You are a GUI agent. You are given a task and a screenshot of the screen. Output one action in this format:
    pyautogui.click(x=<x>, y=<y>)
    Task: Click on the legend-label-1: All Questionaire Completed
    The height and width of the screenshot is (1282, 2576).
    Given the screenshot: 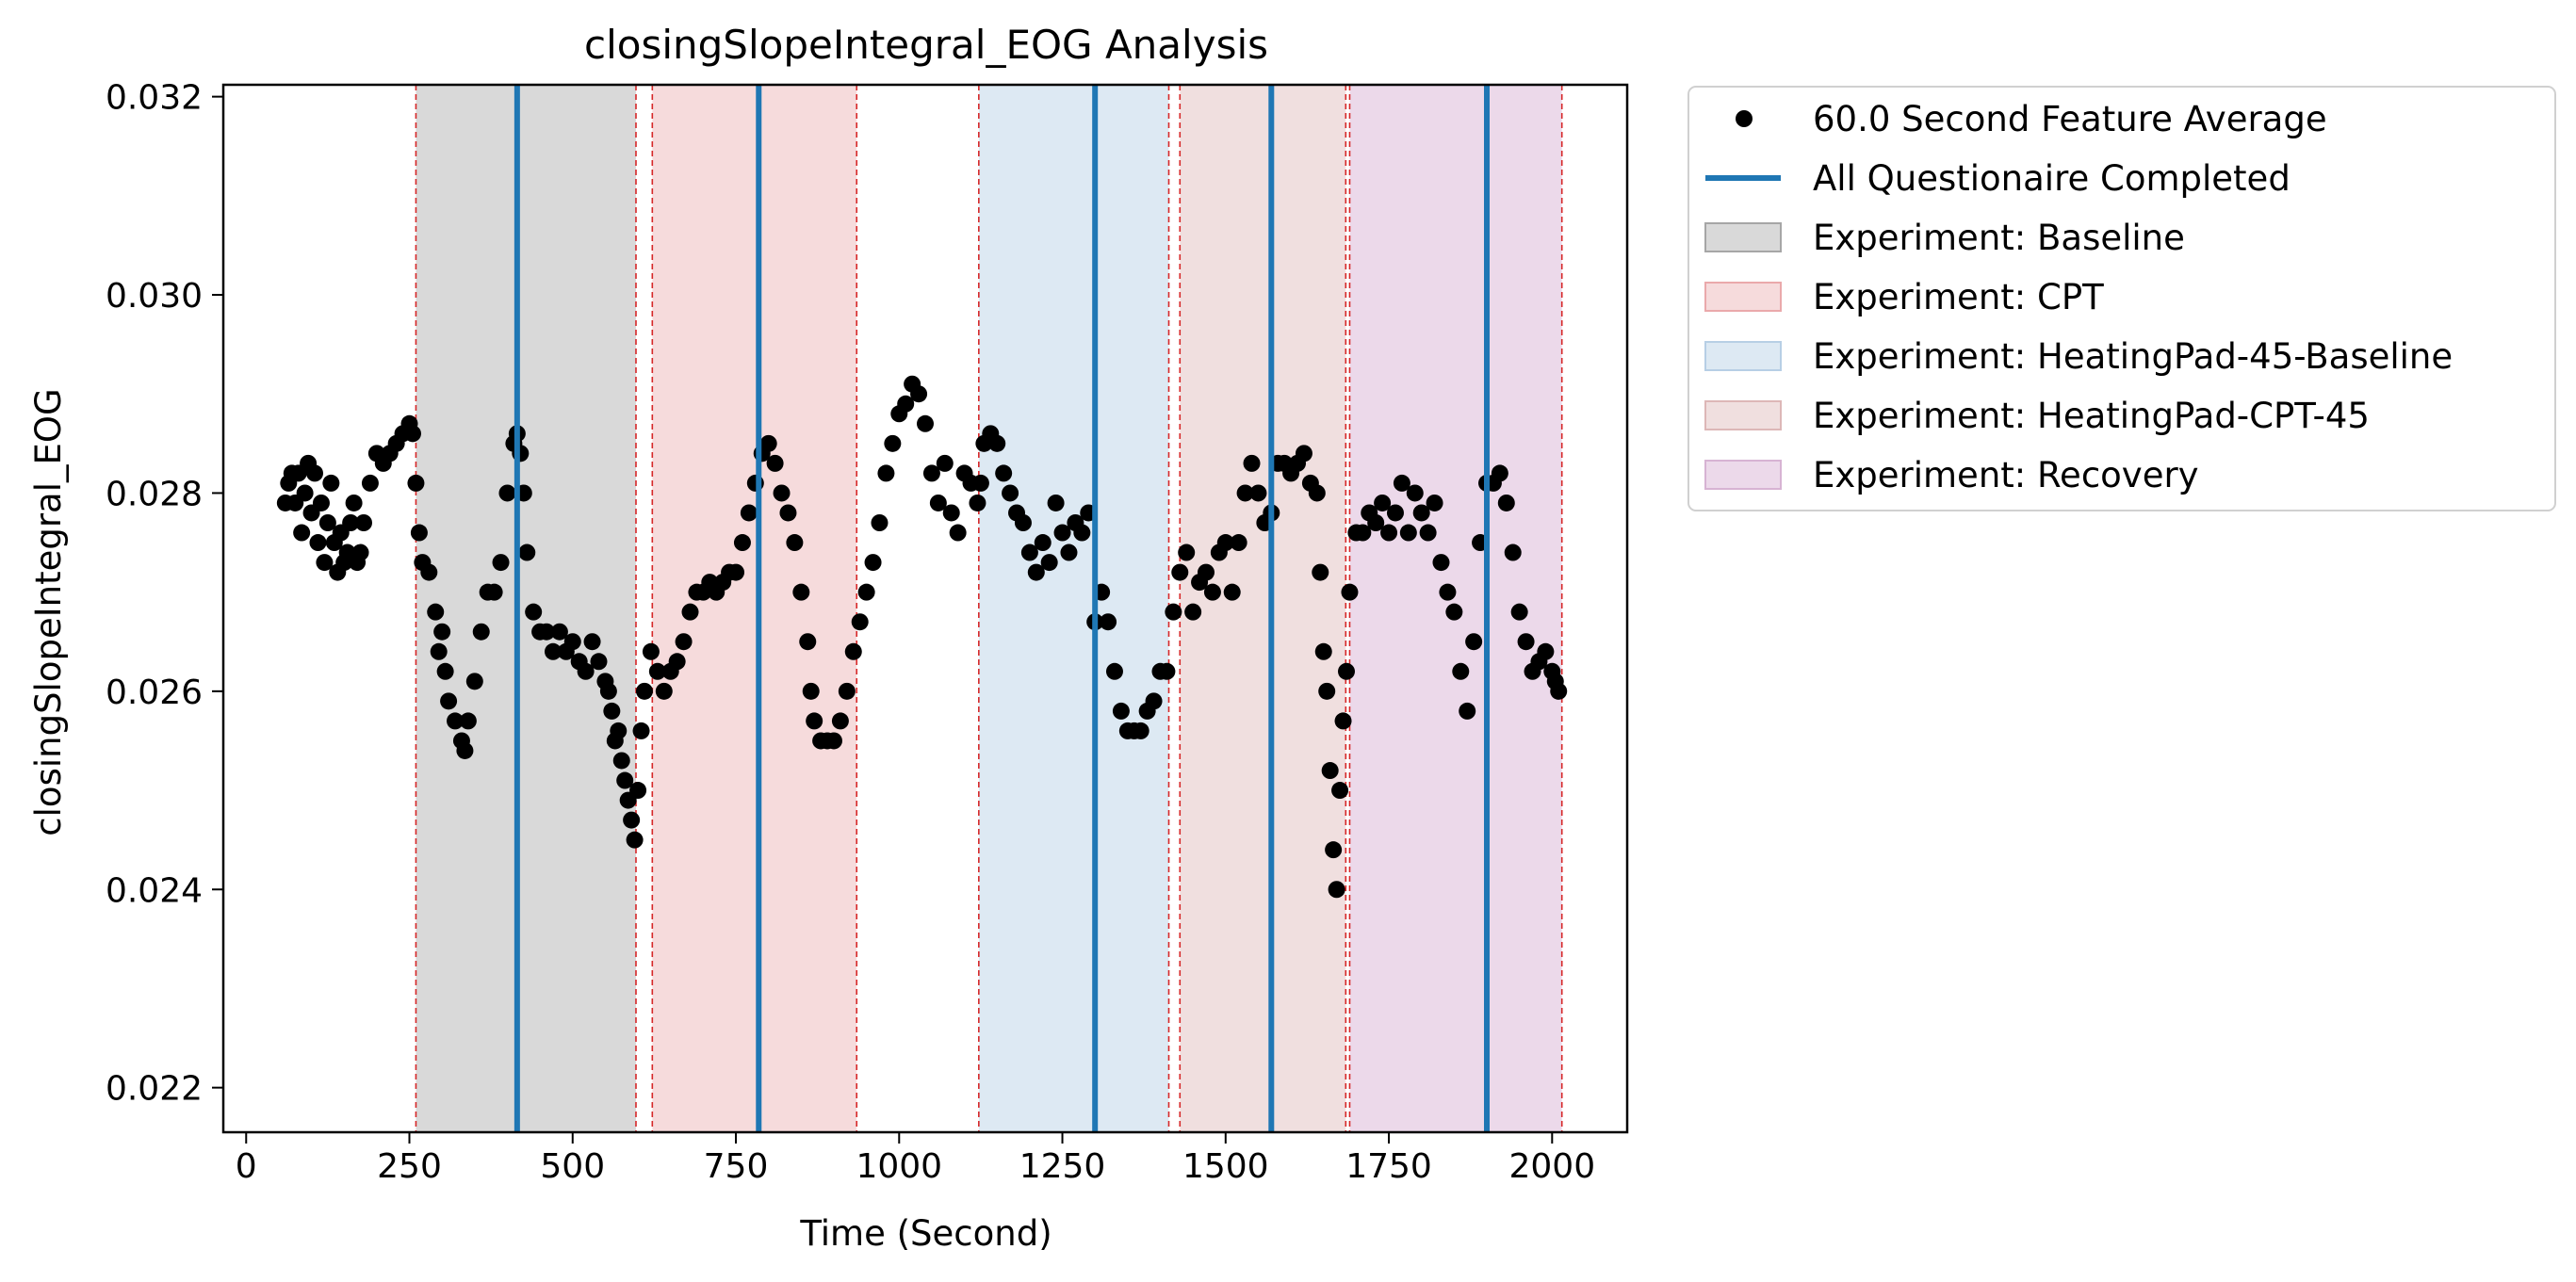 What is the action you would take?
    pyautogui.click(x=2052, y=178)
    